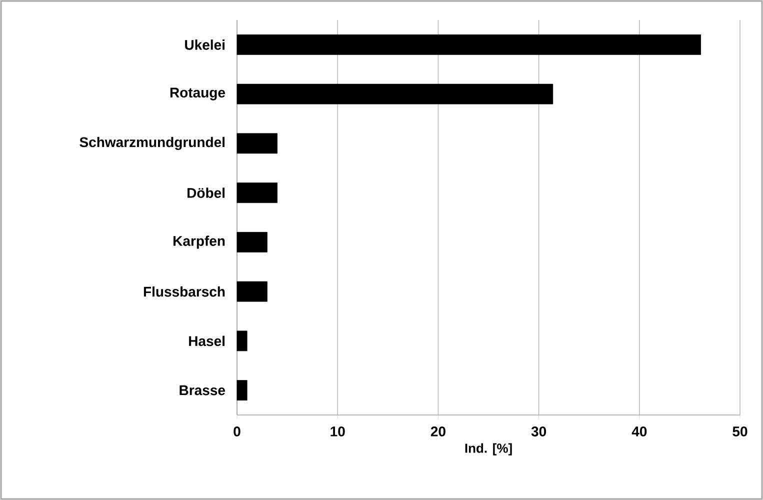  What do you see at coordinates (204, 45) in the screenshot?
I see `y-tick-label: Ukelei` at bounding box center [204, 45].